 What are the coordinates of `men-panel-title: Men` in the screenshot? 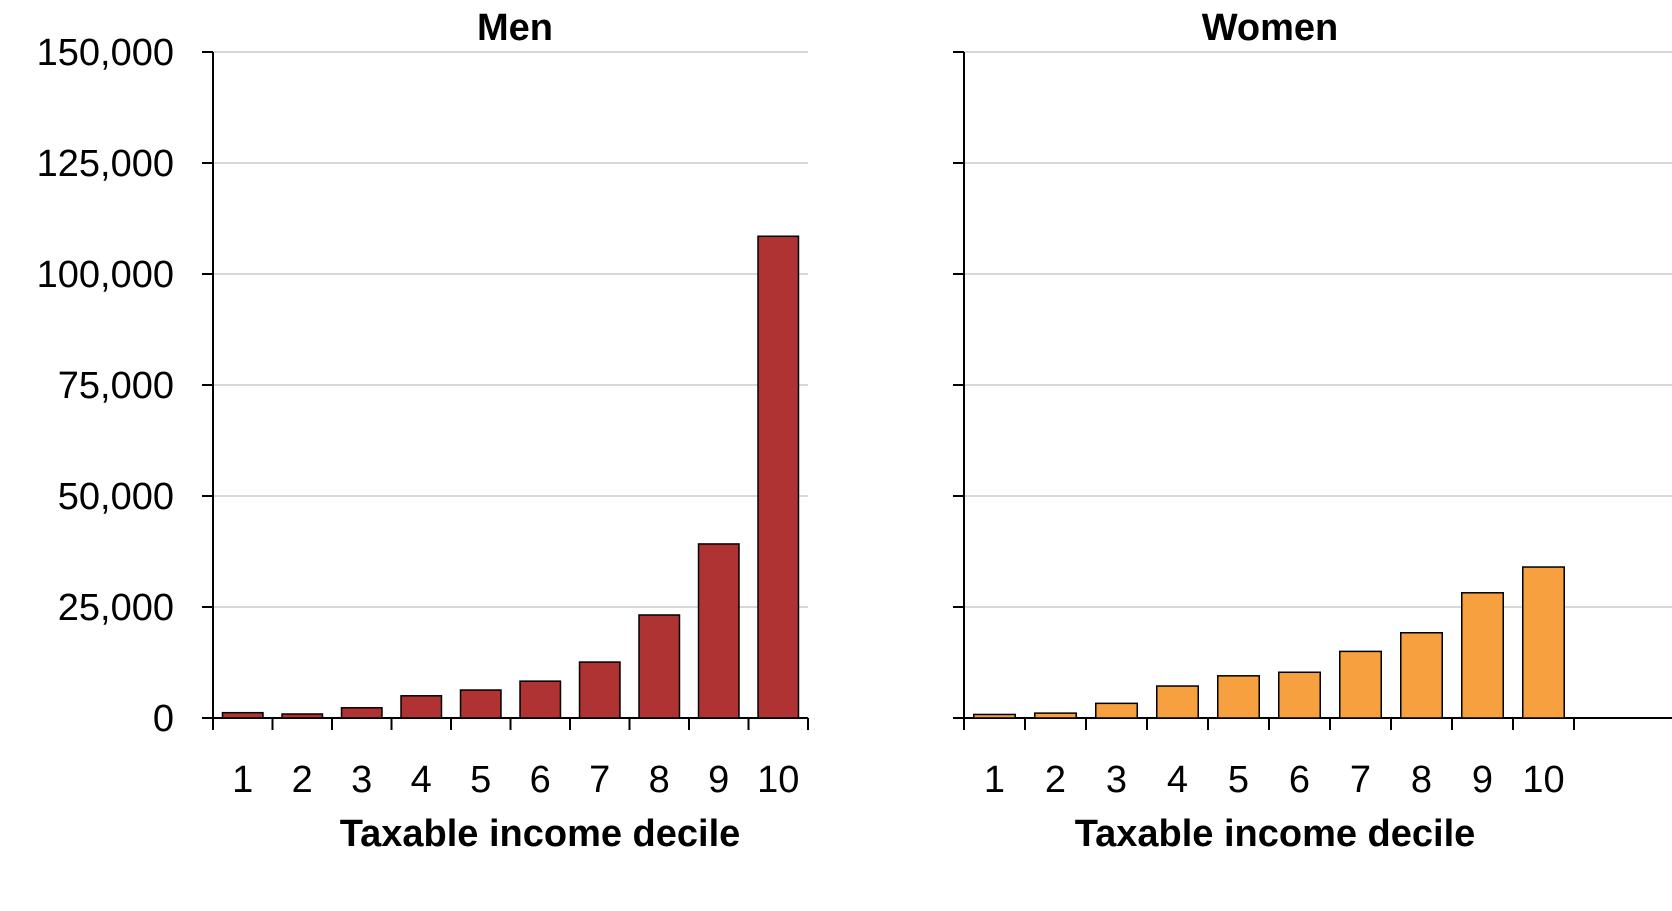 It's located at (515, 28).